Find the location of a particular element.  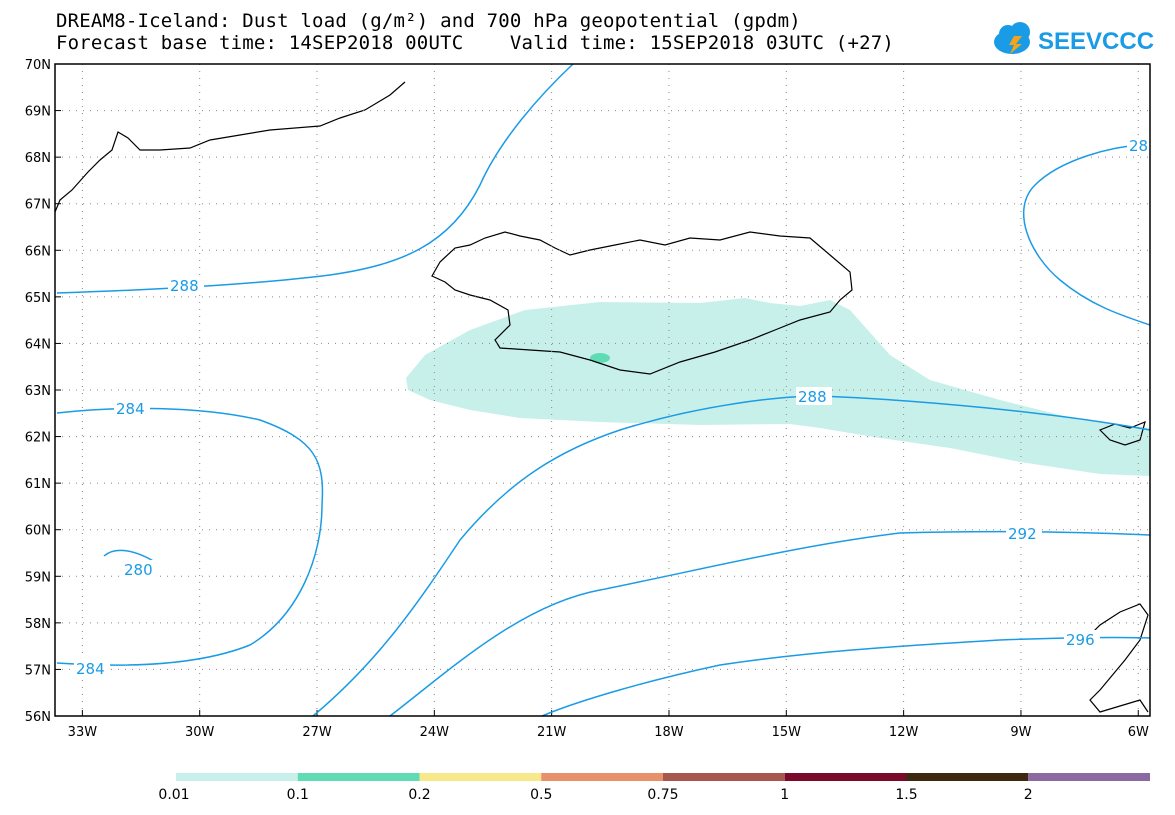

colorbar is located at coordinates (663, 777).